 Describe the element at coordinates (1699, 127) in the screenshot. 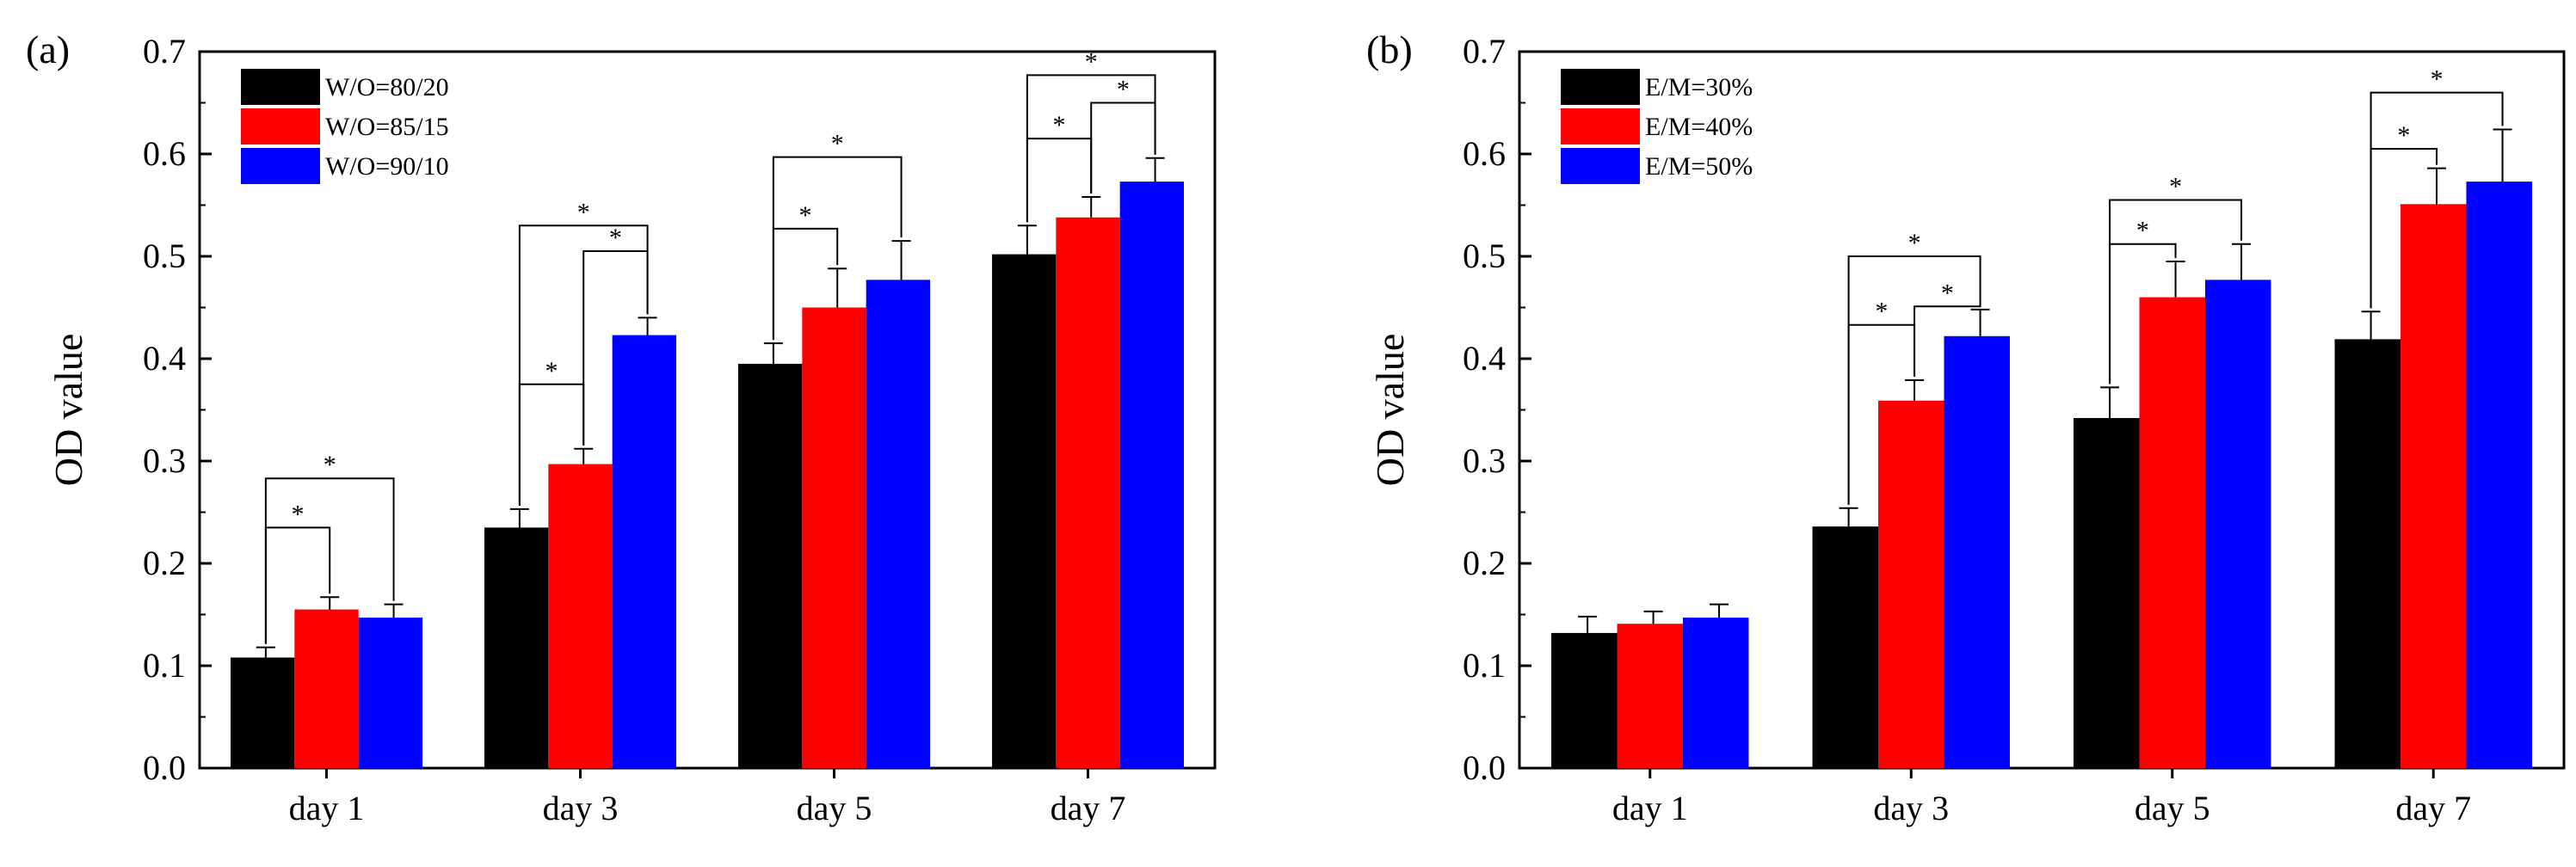

I see `legend-label: E/M=40%` at that location.